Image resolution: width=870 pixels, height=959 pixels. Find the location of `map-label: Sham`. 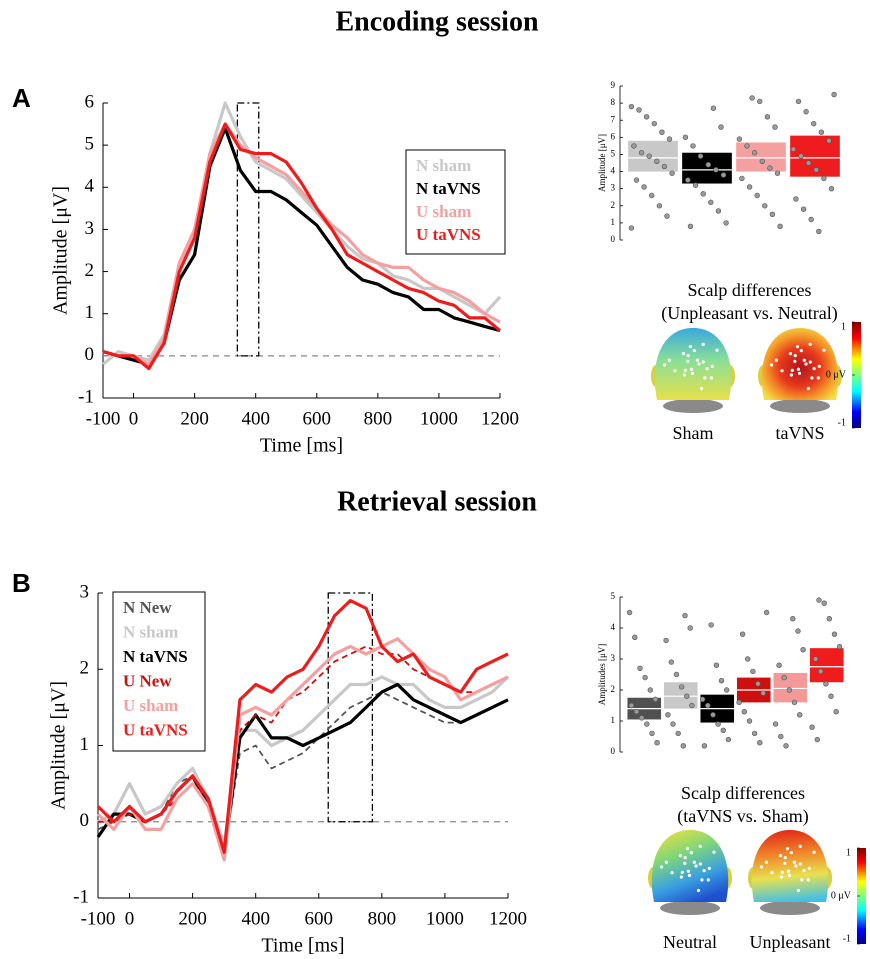

map-label: Sham is located at coordinates (692, 433).